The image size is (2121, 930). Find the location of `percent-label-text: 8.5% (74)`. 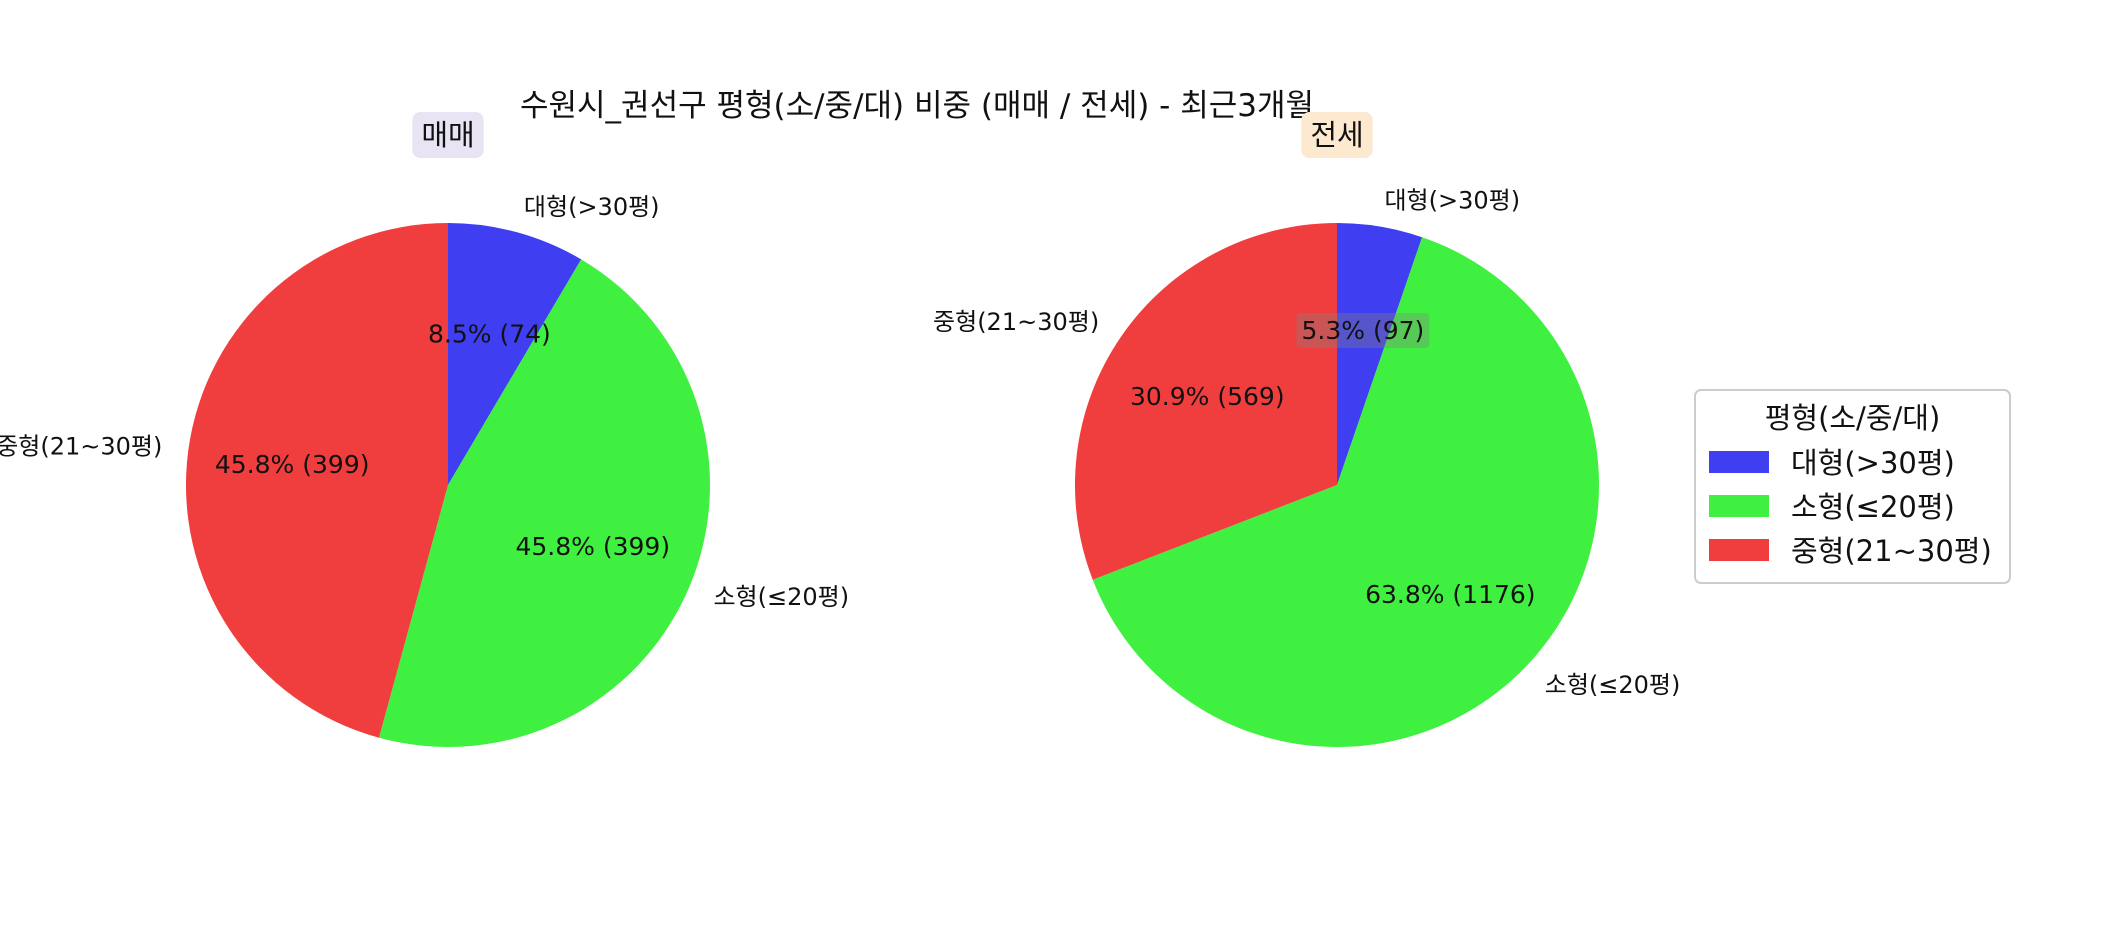

percent-label-text: 8.5% (74) is located at coordinates (489, 333).